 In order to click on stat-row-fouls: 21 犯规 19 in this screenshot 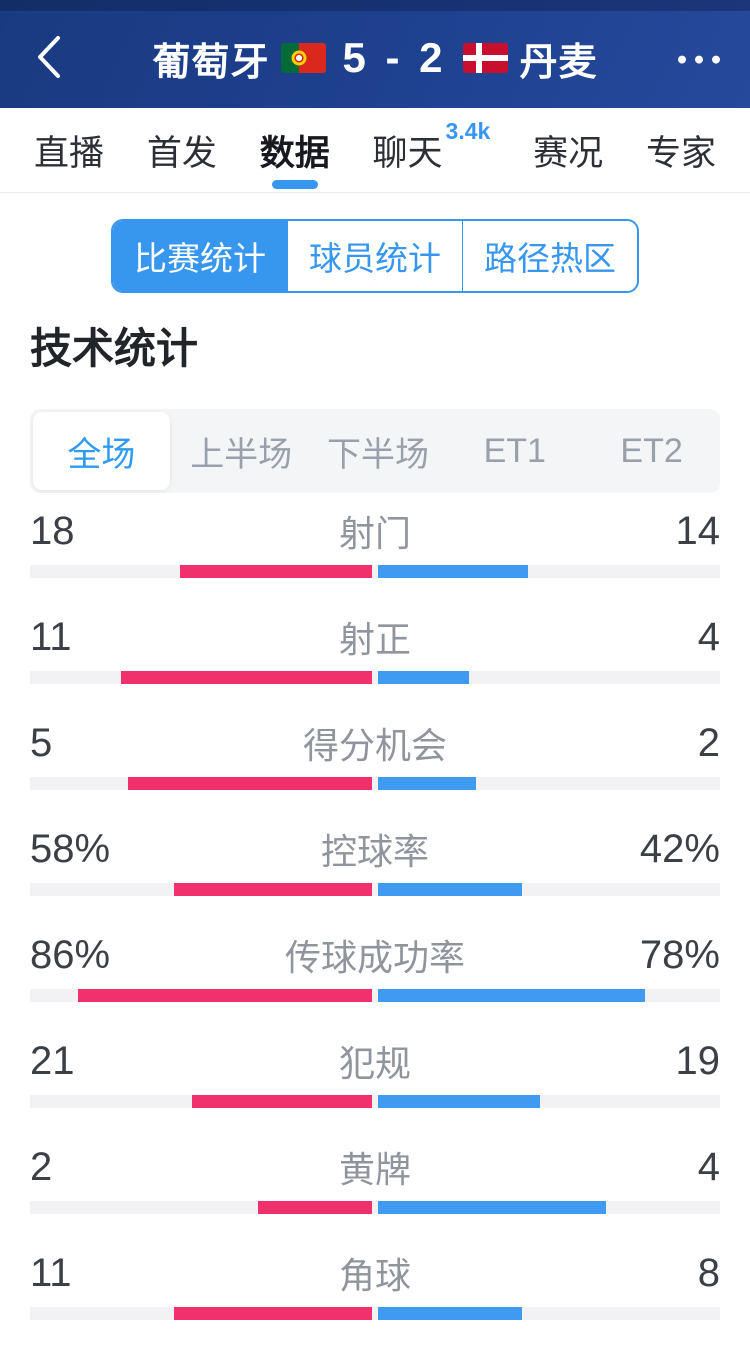, I will do `click(375, 1083)`.